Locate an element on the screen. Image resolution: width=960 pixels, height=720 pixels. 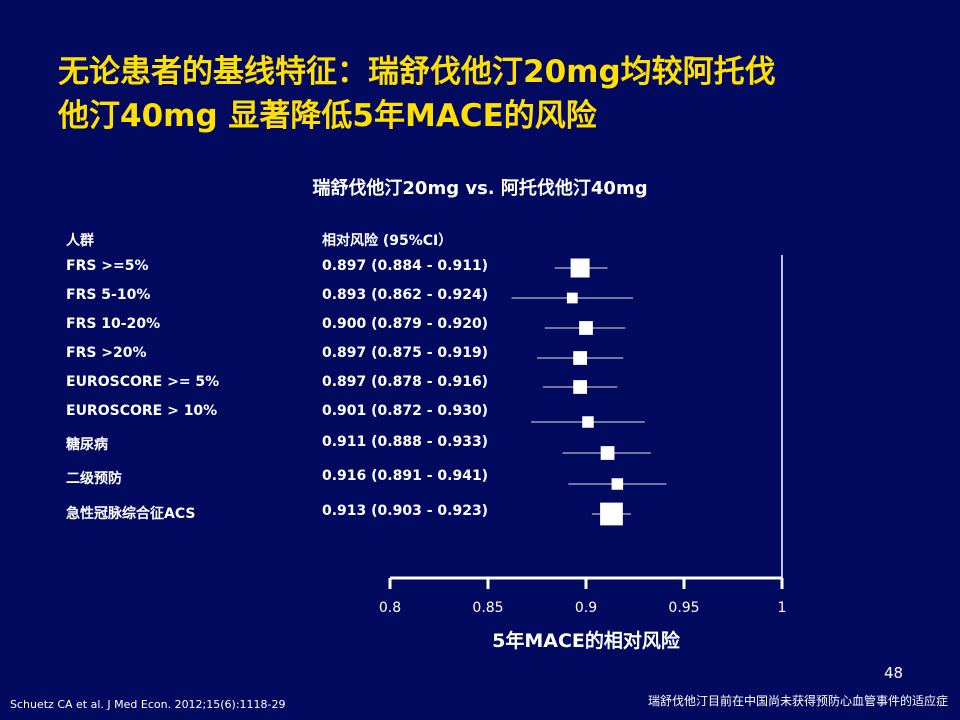
row-relative-risk: 0.916 (0.891 - 0.941) is located at coordinates (405, 476).